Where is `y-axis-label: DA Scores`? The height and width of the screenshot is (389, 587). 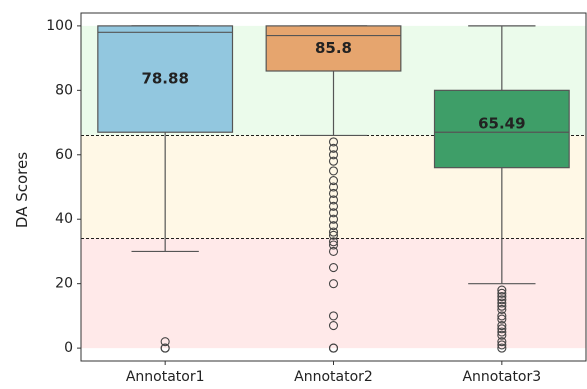 y-axis-label: DA Scores is located at coordinates (22, 190).